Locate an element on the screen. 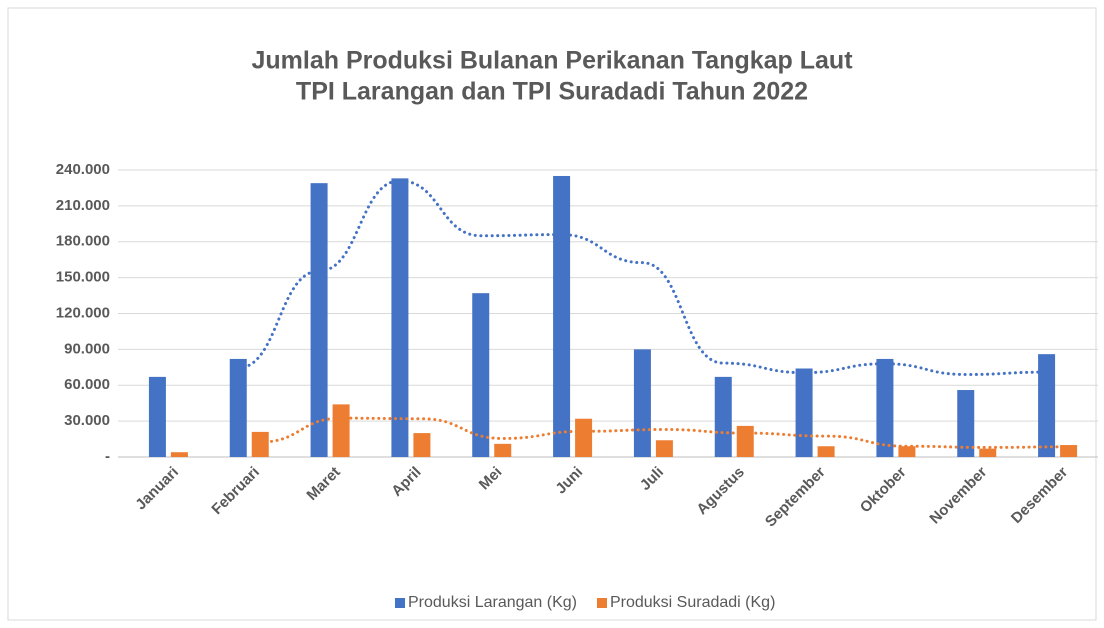 The width and height of the screenshot is (1104, 628). y-tick-label: 240.000 is located at coordinates (83, 169).